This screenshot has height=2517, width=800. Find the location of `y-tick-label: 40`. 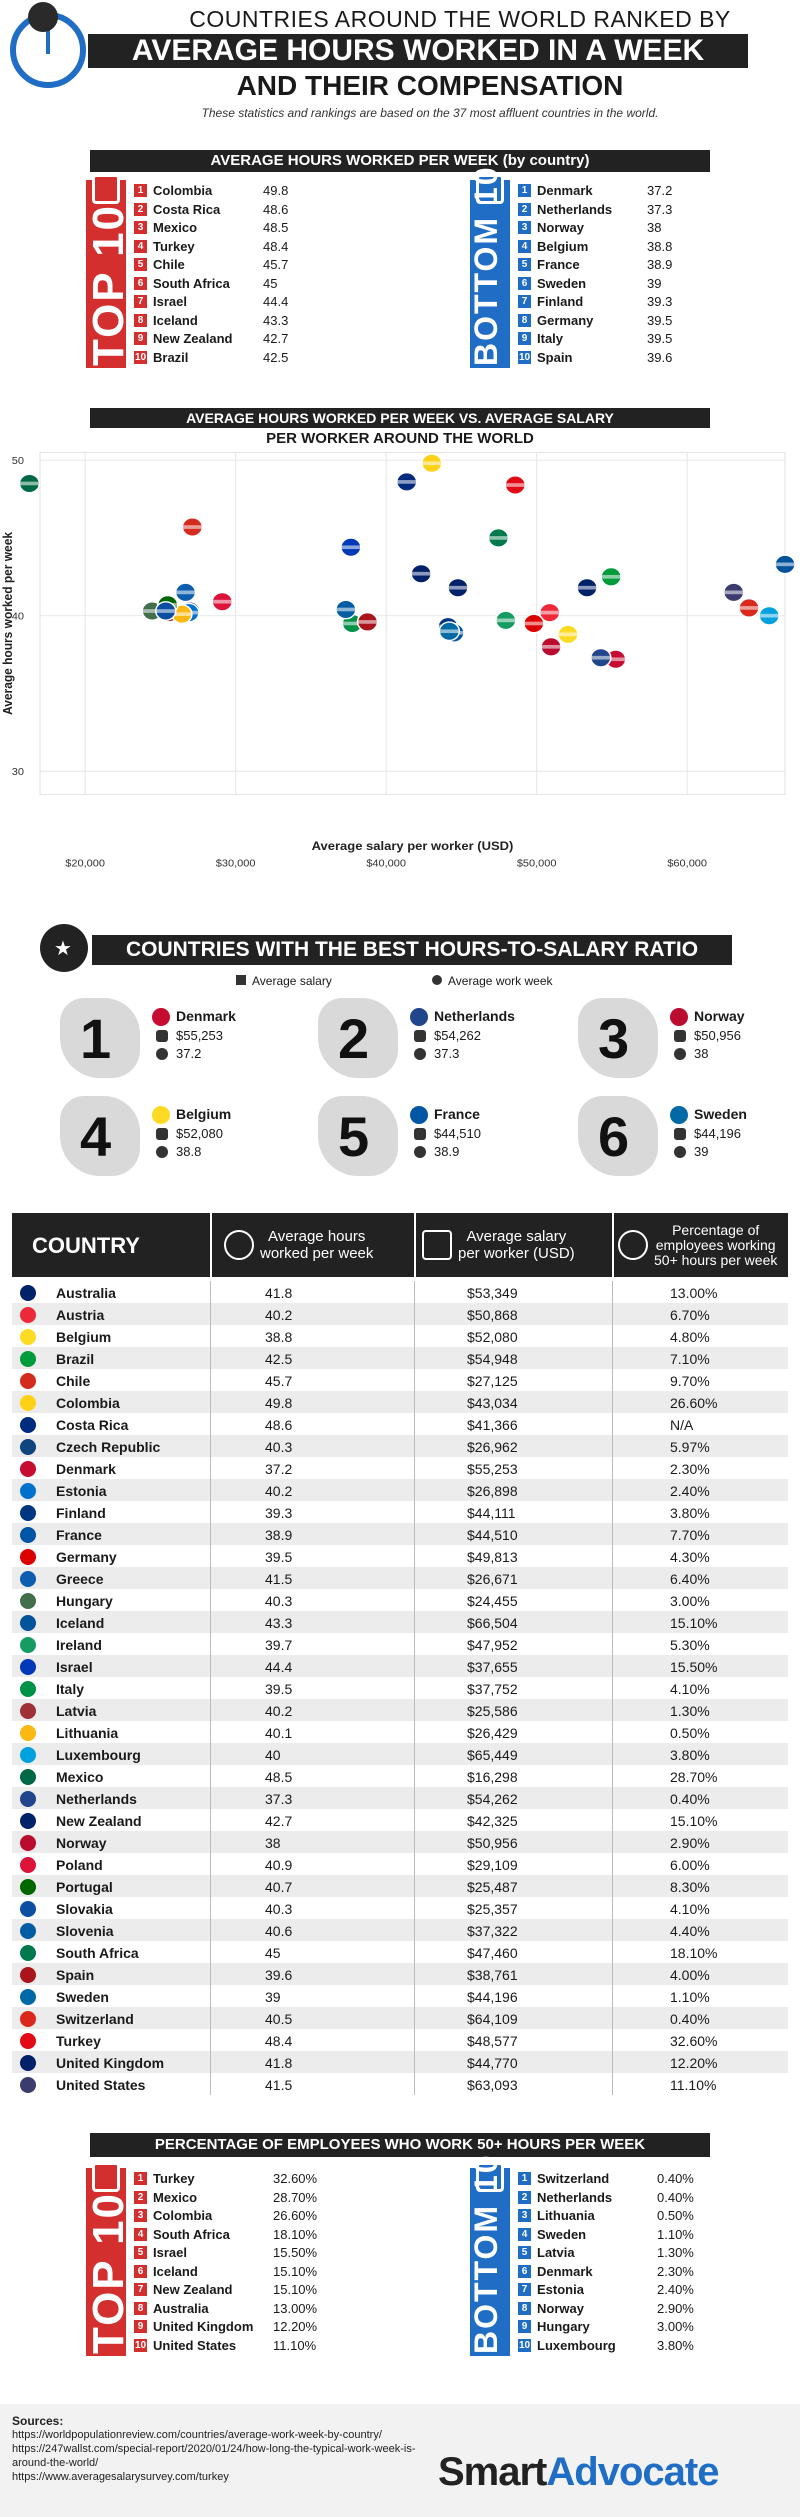

y-tick-label: 40 is located at coordinates (18, 616).